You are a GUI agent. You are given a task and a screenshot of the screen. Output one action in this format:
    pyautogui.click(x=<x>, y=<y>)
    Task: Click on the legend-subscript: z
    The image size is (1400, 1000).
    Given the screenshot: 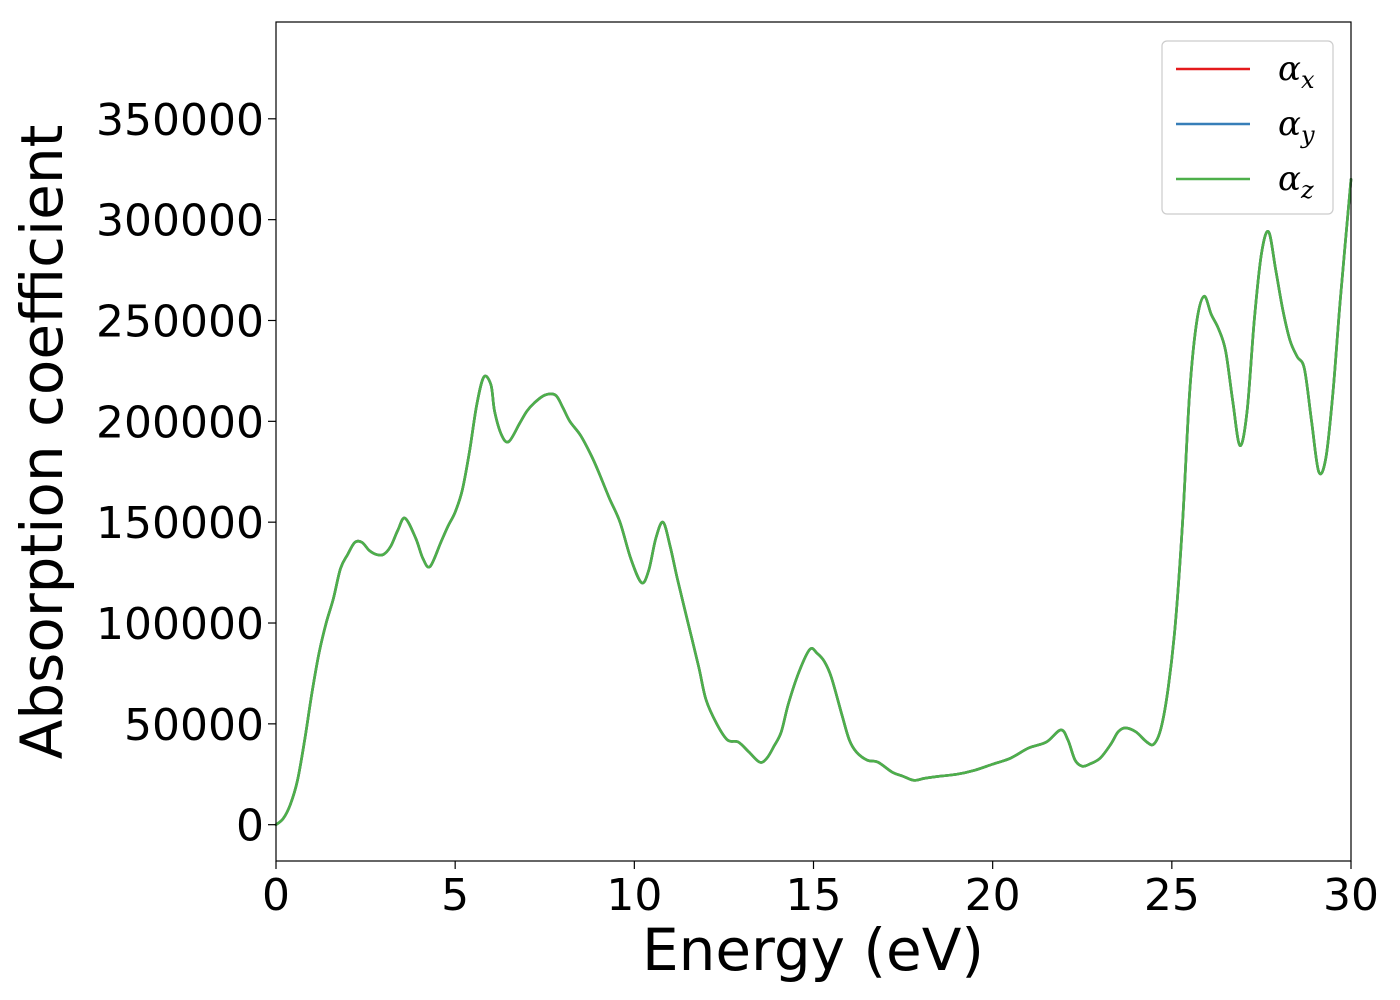 What is the action you would take?
    pyautogui.click(x=1307, y=190)
    